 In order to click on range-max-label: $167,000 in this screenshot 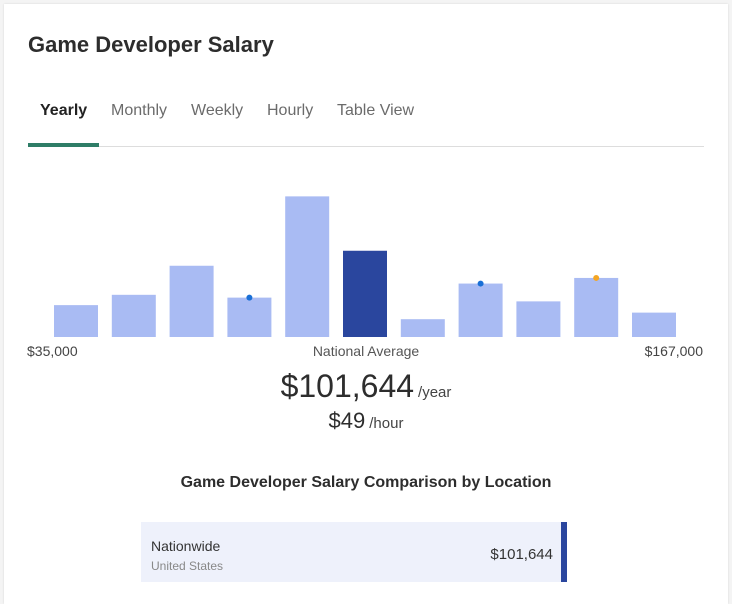, I will do `click(673, 351)`.